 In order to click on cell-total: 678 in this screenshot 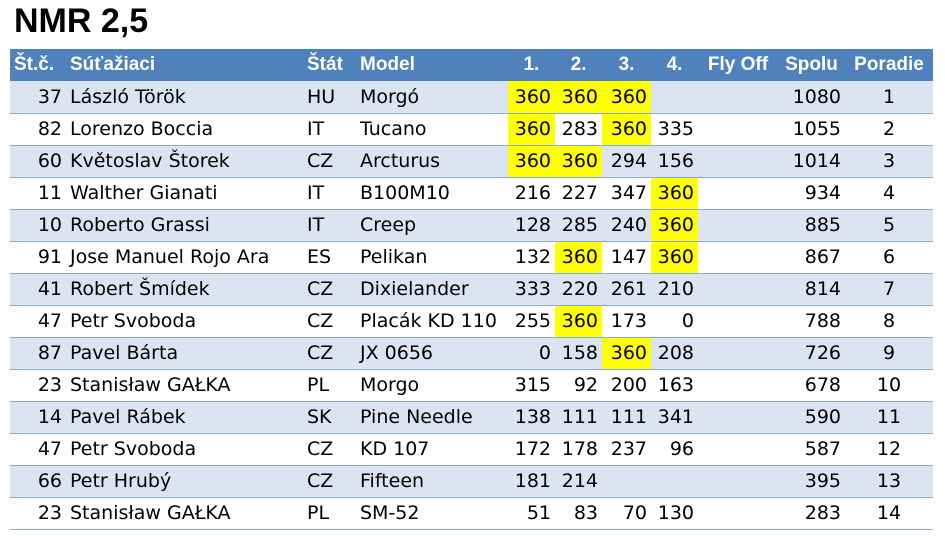, I will do `click(811, 385)`.